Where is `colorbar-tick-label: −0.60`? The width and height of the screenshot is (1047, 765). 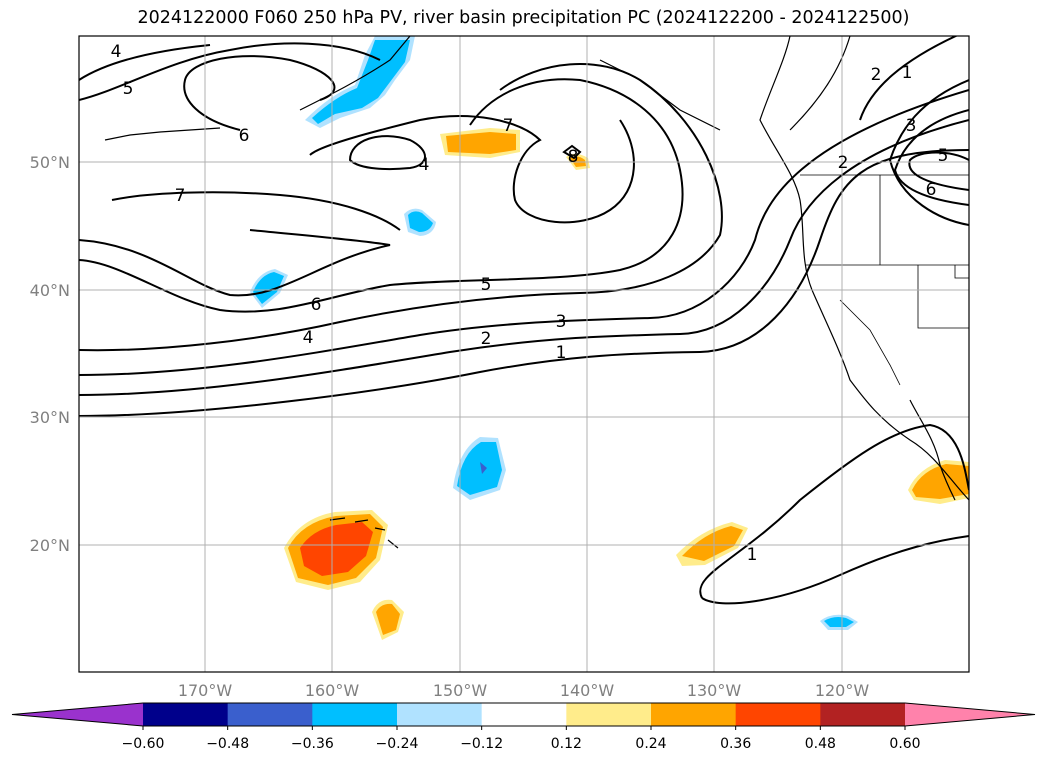 colorbar-tick-label: −0.60 is located at coordinates (143, 744).